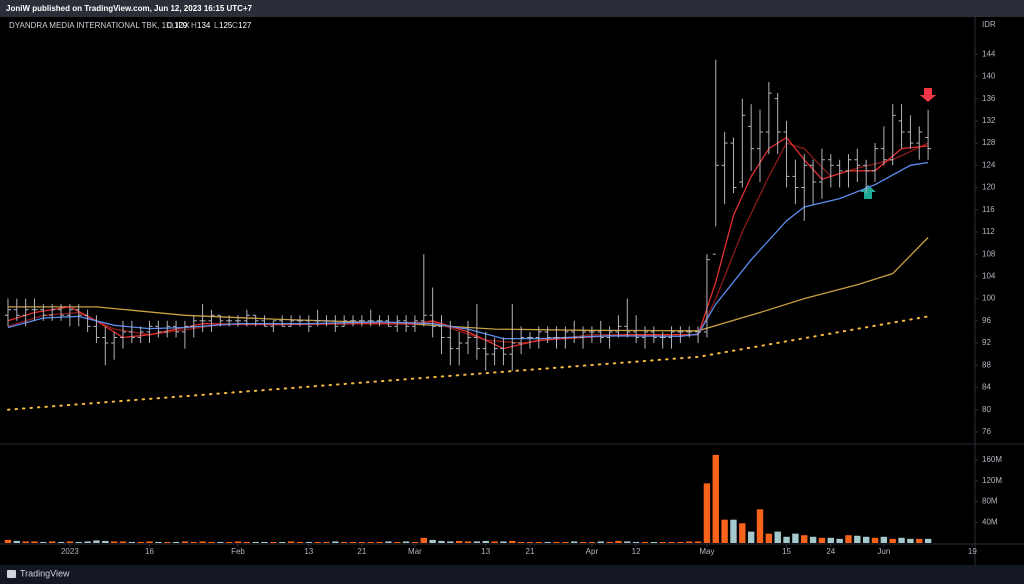 The image size is (1024, 584). What do you see at coordinates (636, 551) in the screenshot?
I see `x-tick-label: 12` at bounding box center [636, 551].